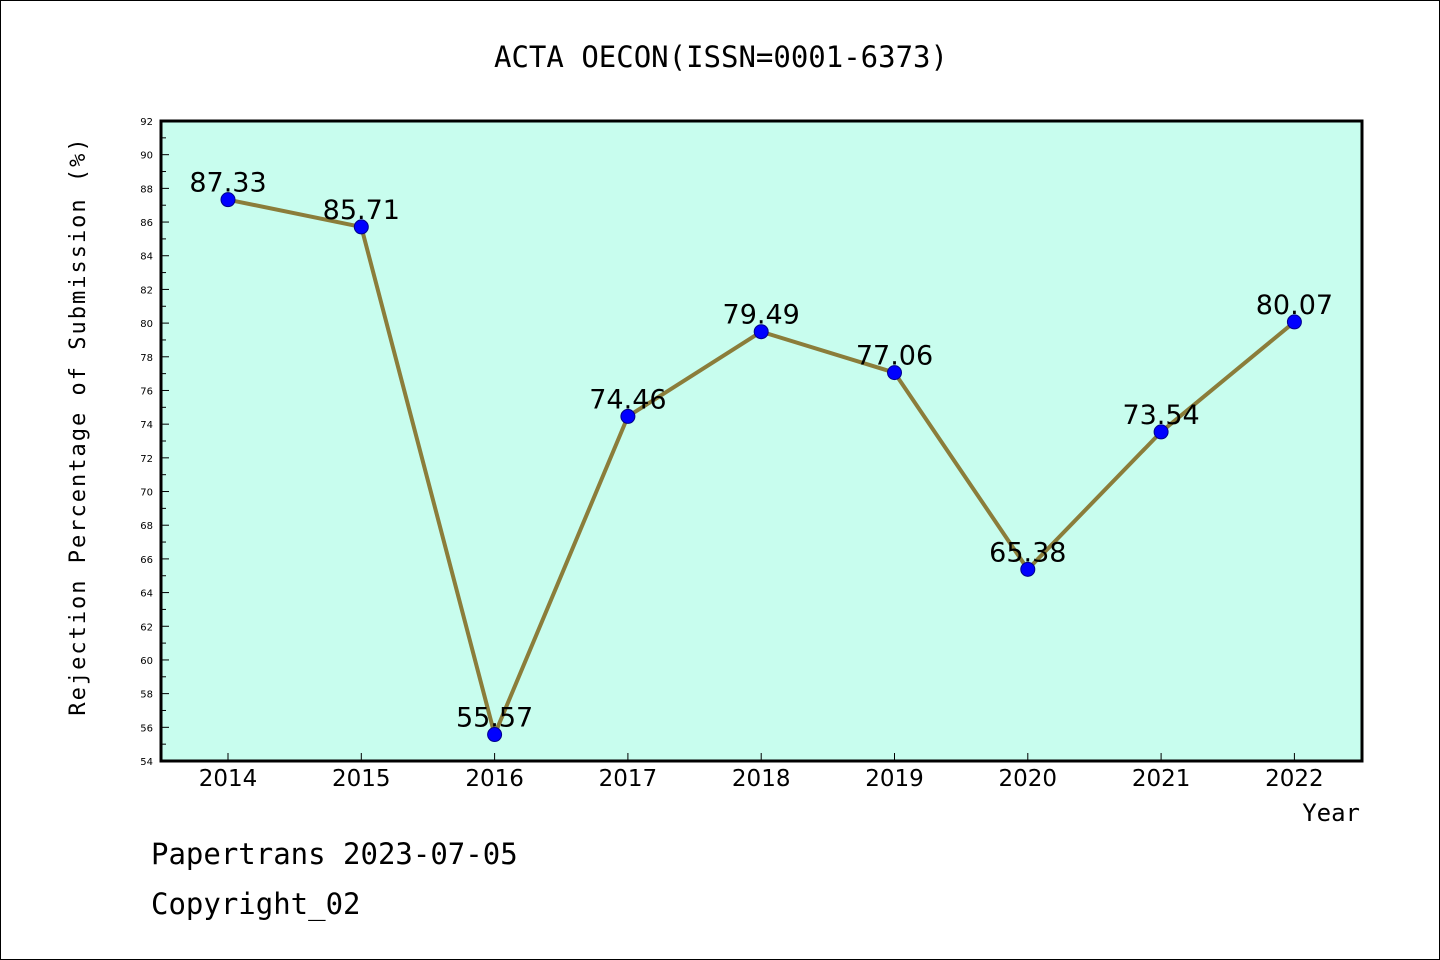  I want to click on footer-publisher-date: Papertrans 2023-07-05, so click(334, 854).